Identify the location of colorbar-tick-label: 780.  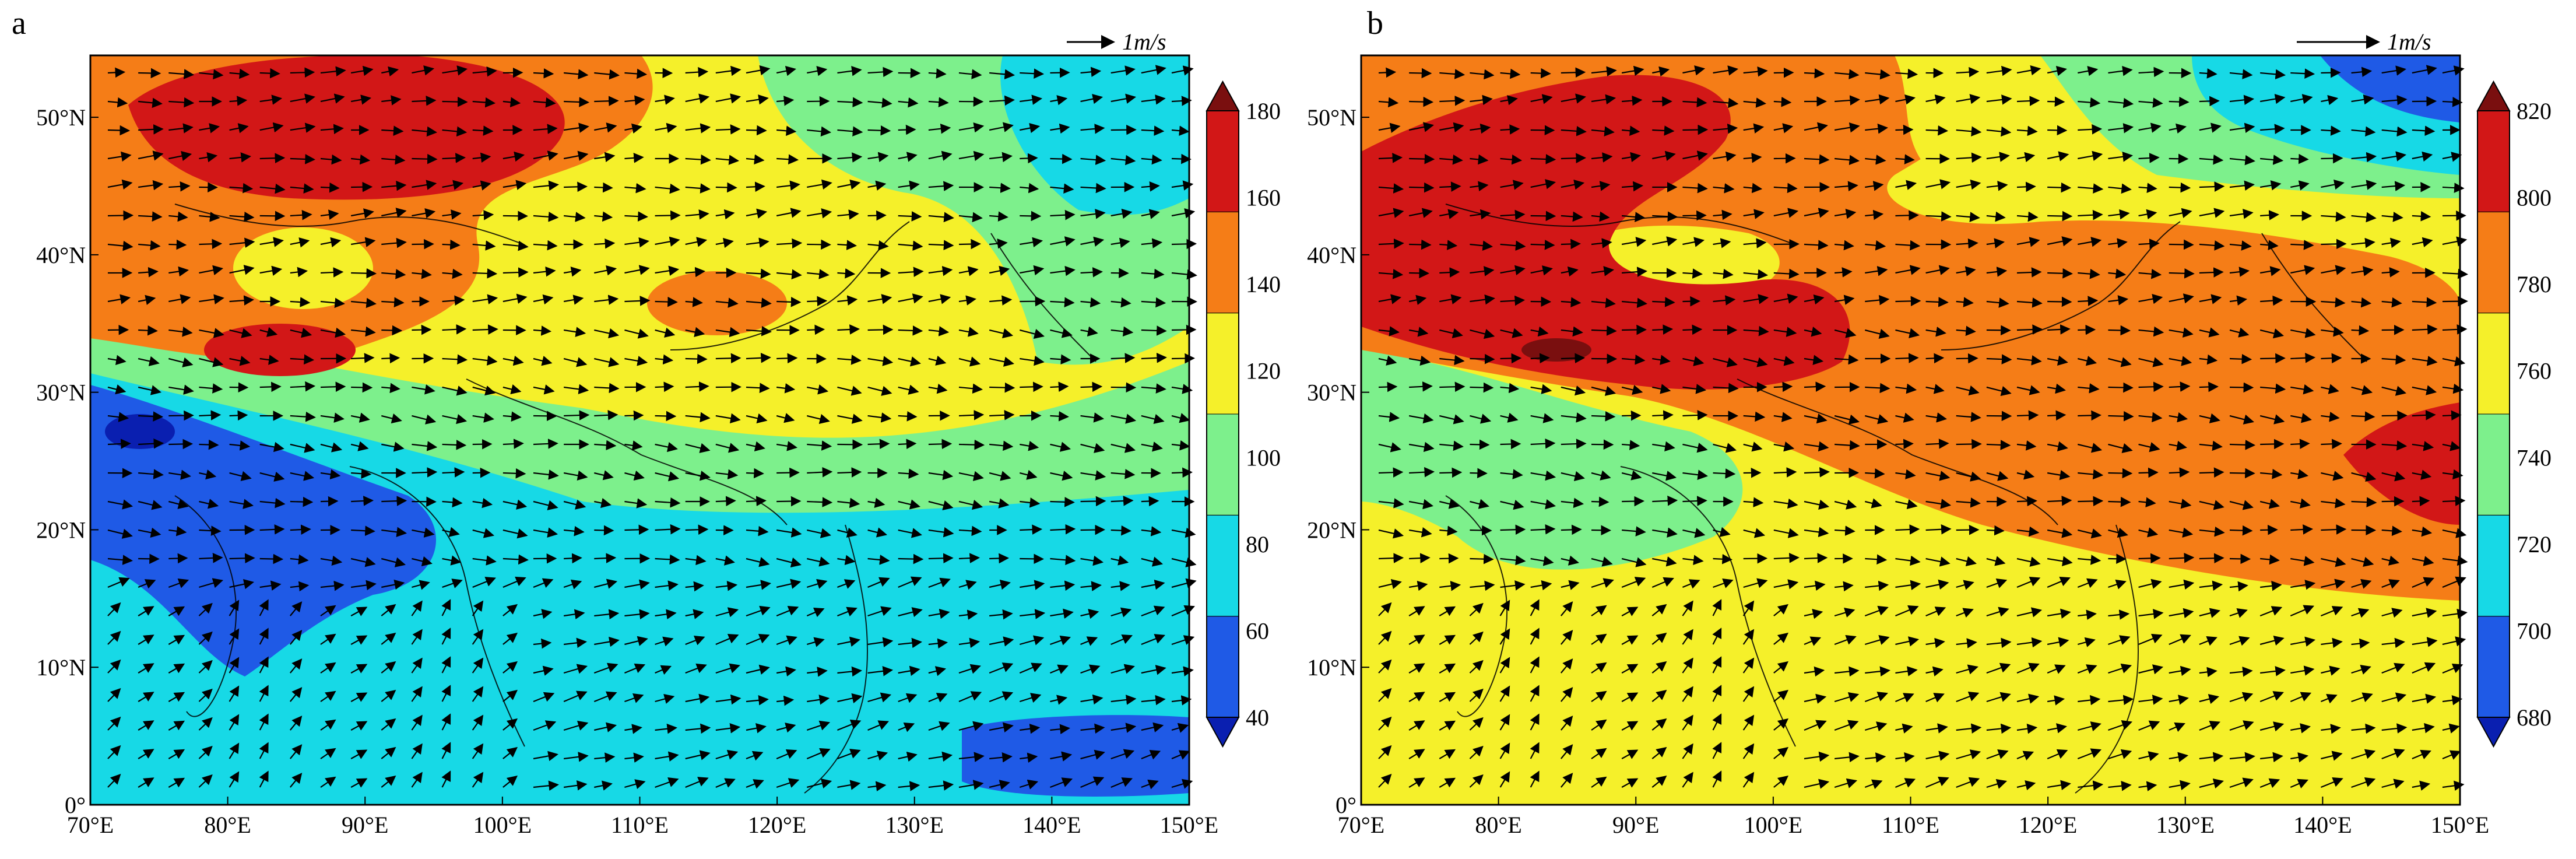
(2534, 284).